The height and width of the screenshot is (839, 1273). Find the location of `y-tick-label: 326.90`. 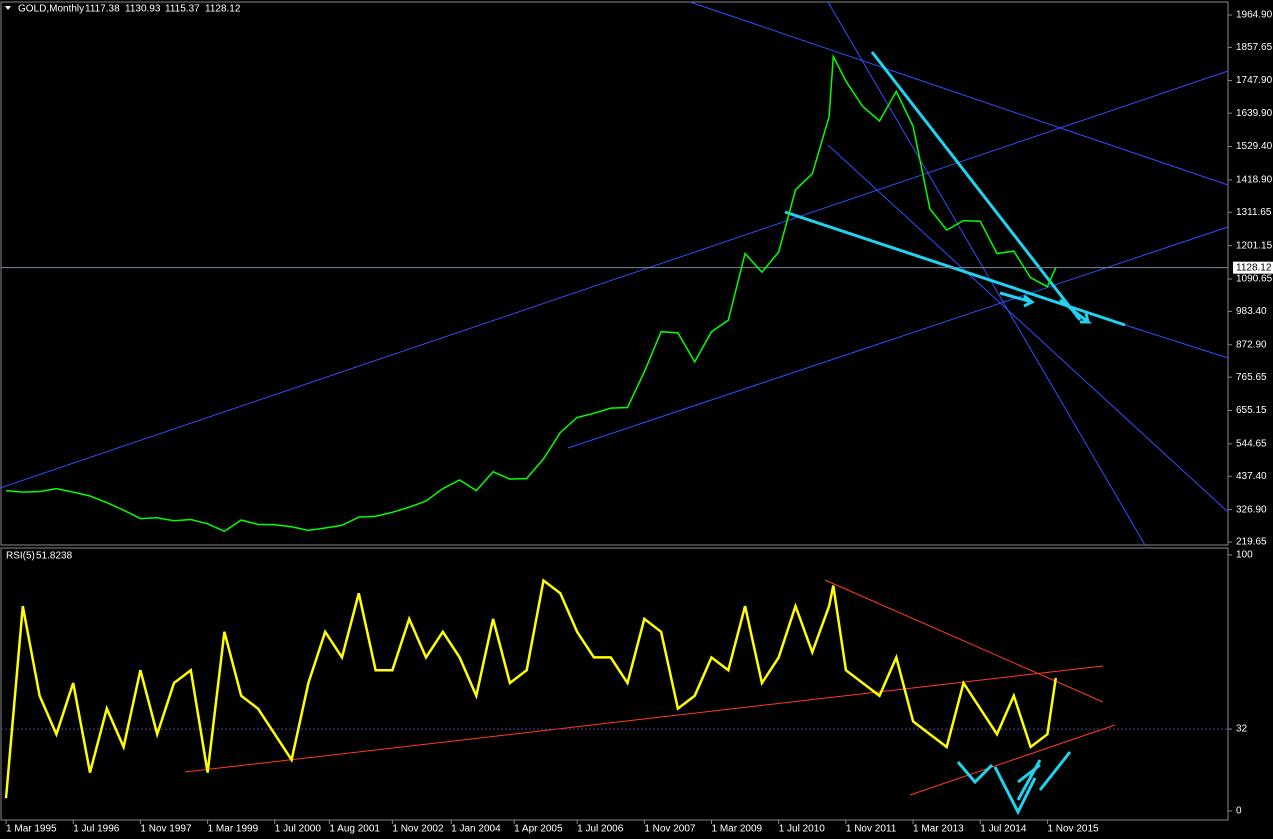

y-tick-label: 326.90 is located at coordinates (1251, 509).